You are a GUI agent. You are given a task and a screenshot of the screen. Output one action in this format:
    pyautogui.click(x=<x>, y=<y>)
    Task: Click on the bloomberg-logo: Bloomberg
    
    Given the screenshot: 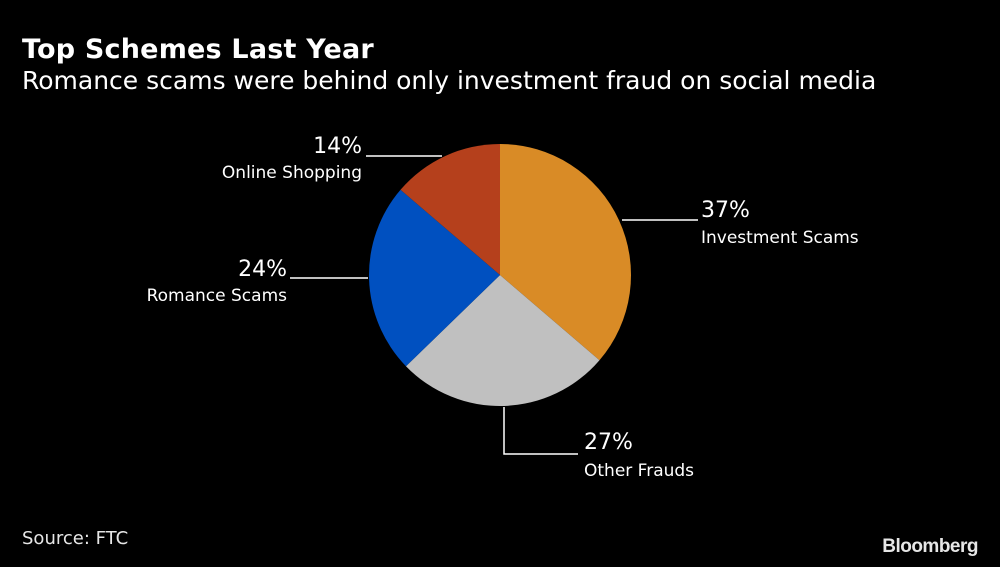 What is the action you would take?
    pyautogui.click(x=930, y=546)
    